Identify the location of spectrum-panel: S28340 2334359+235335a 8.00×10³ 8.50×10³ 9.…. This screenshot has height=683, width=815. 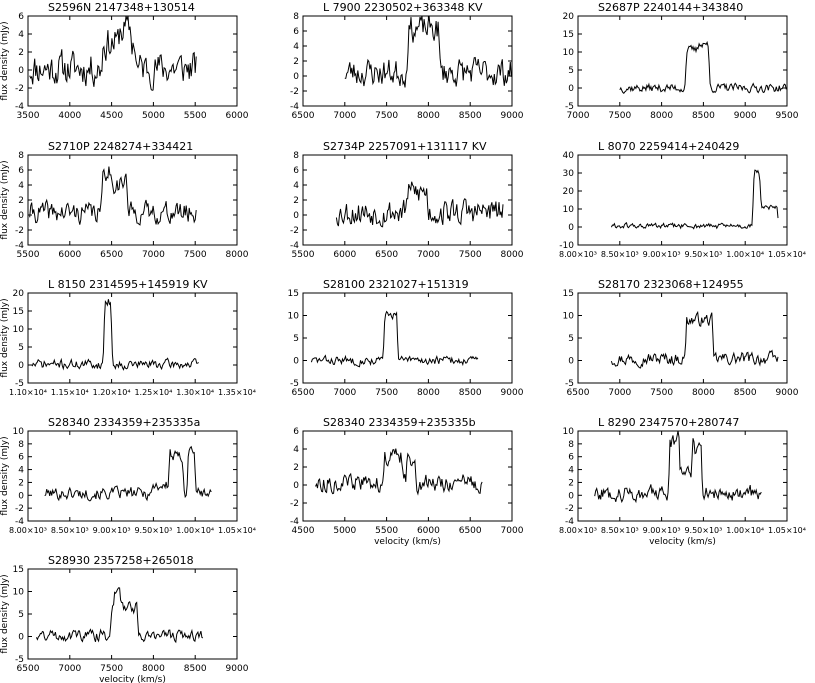
(128, 475).